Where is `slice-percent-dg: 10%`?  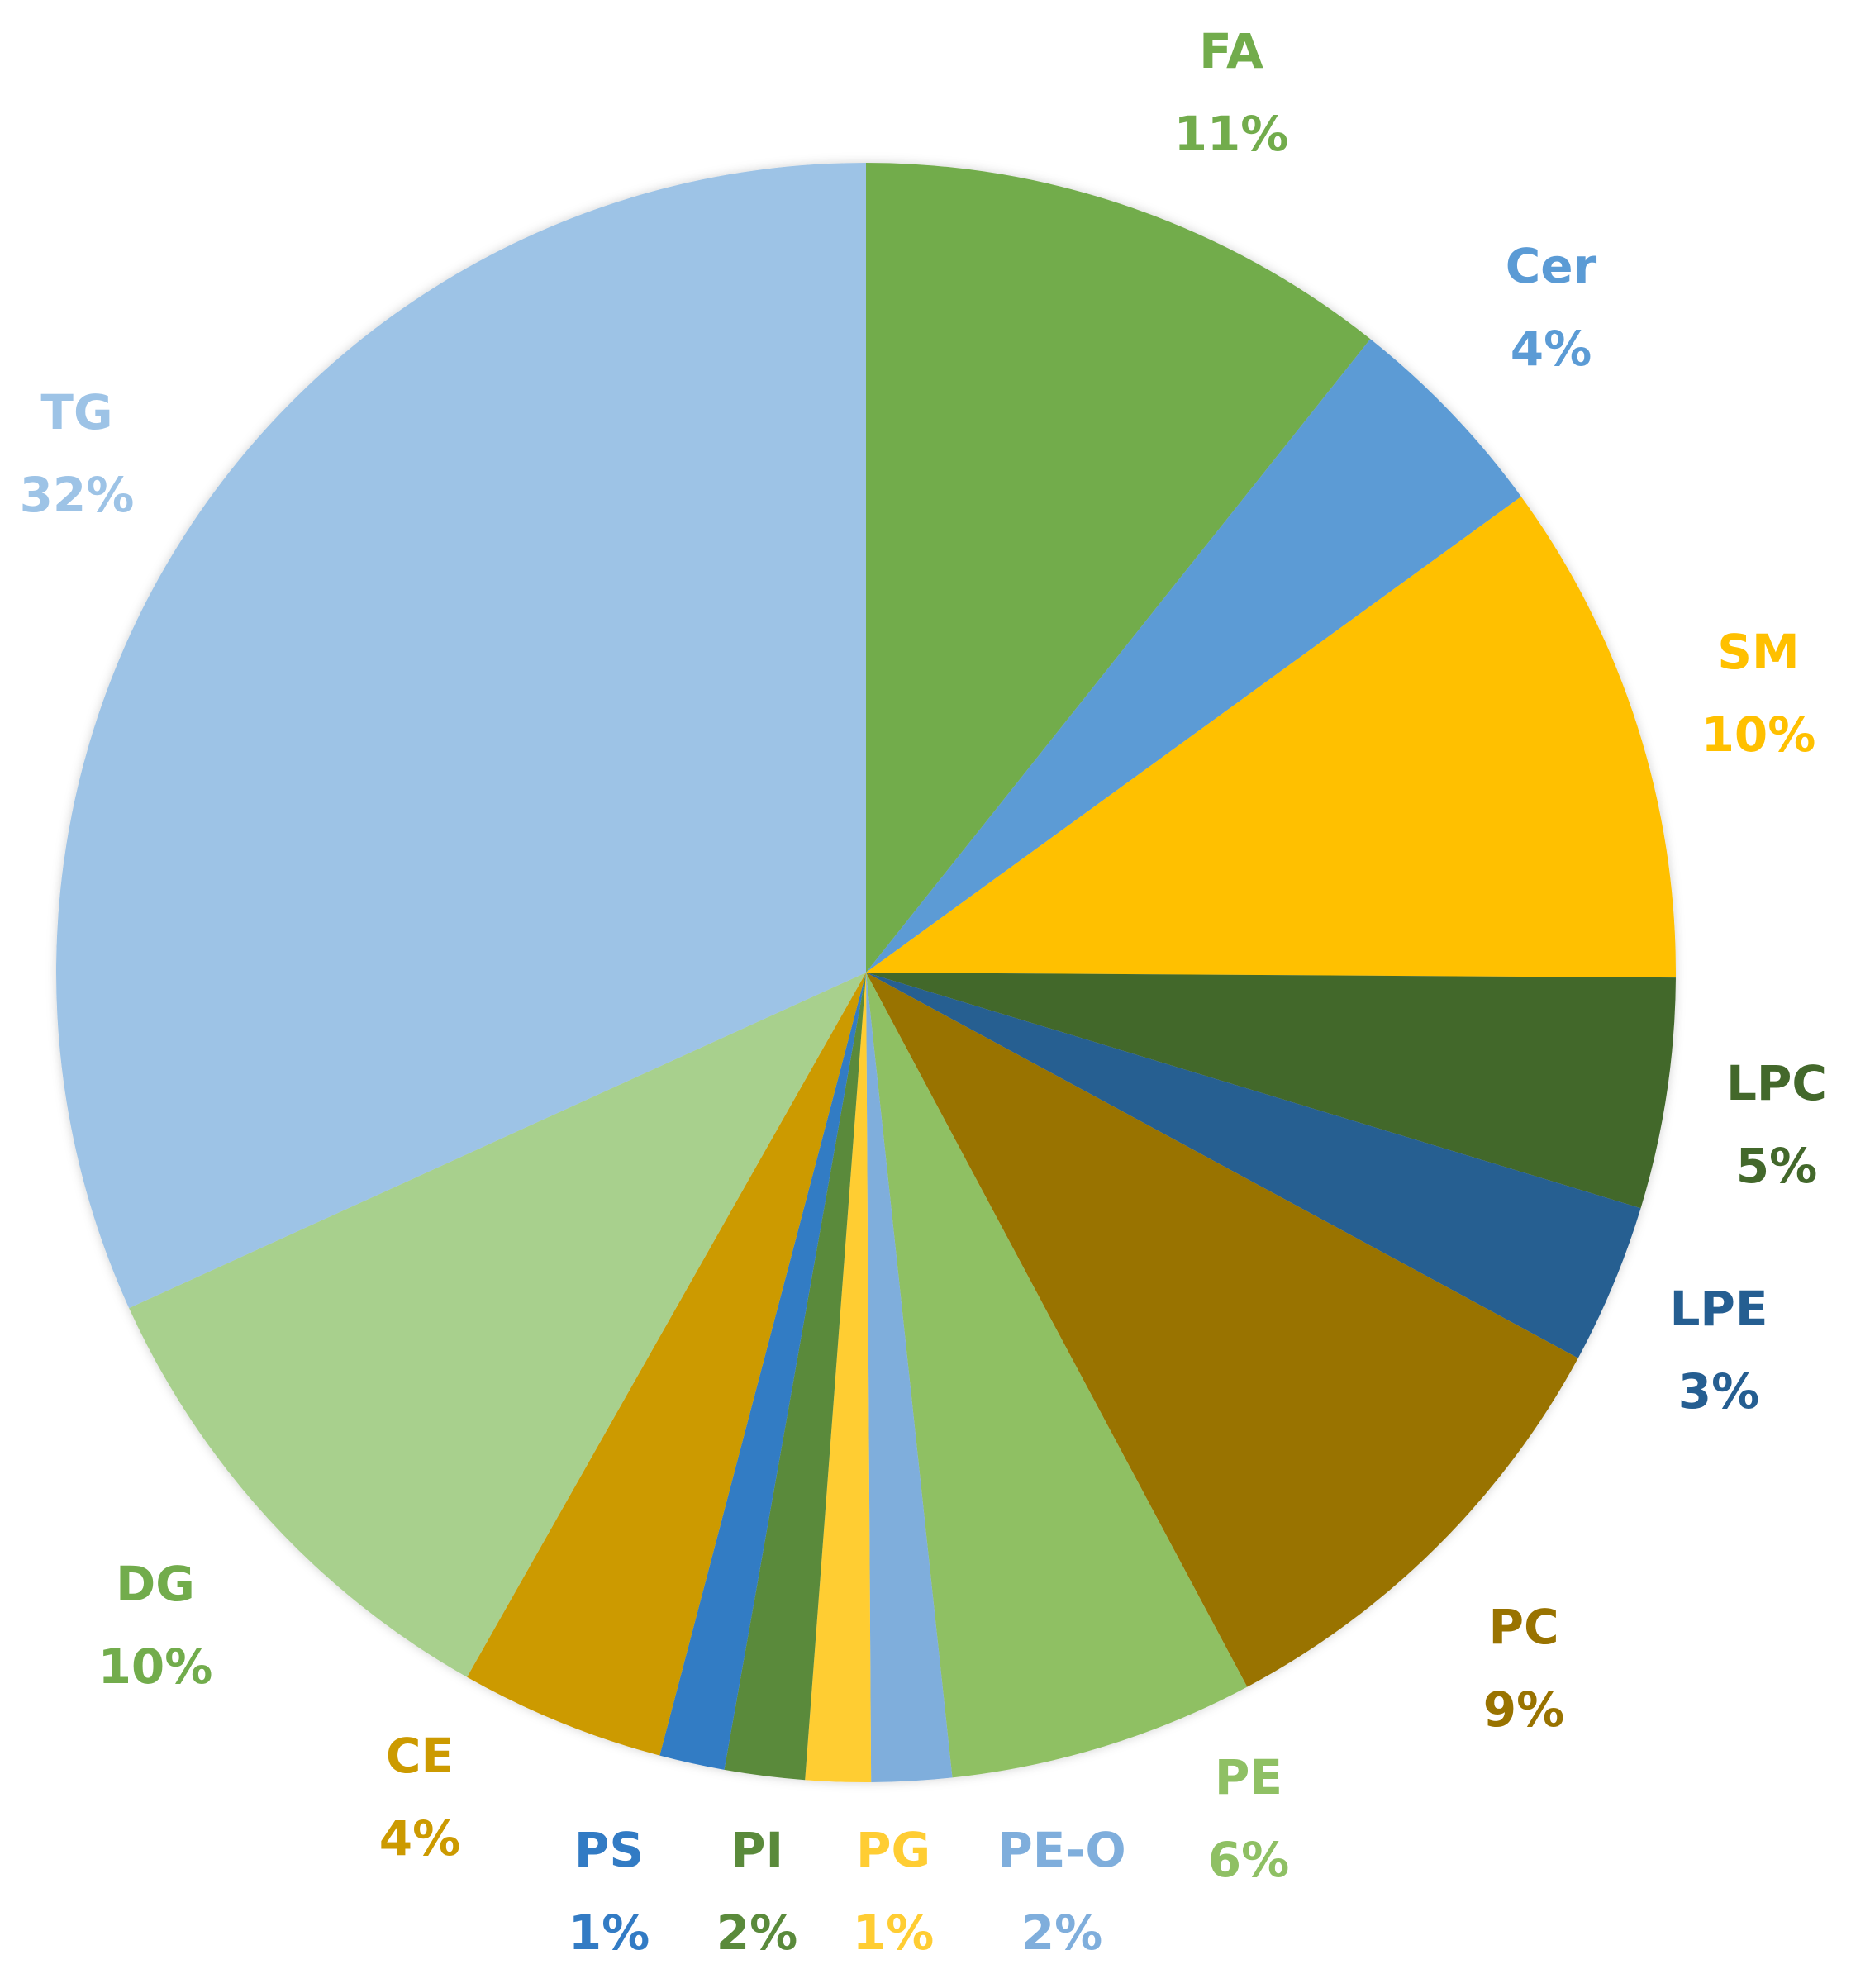
slice-percent-dg: 10% is located at coordinates (155, 1666).